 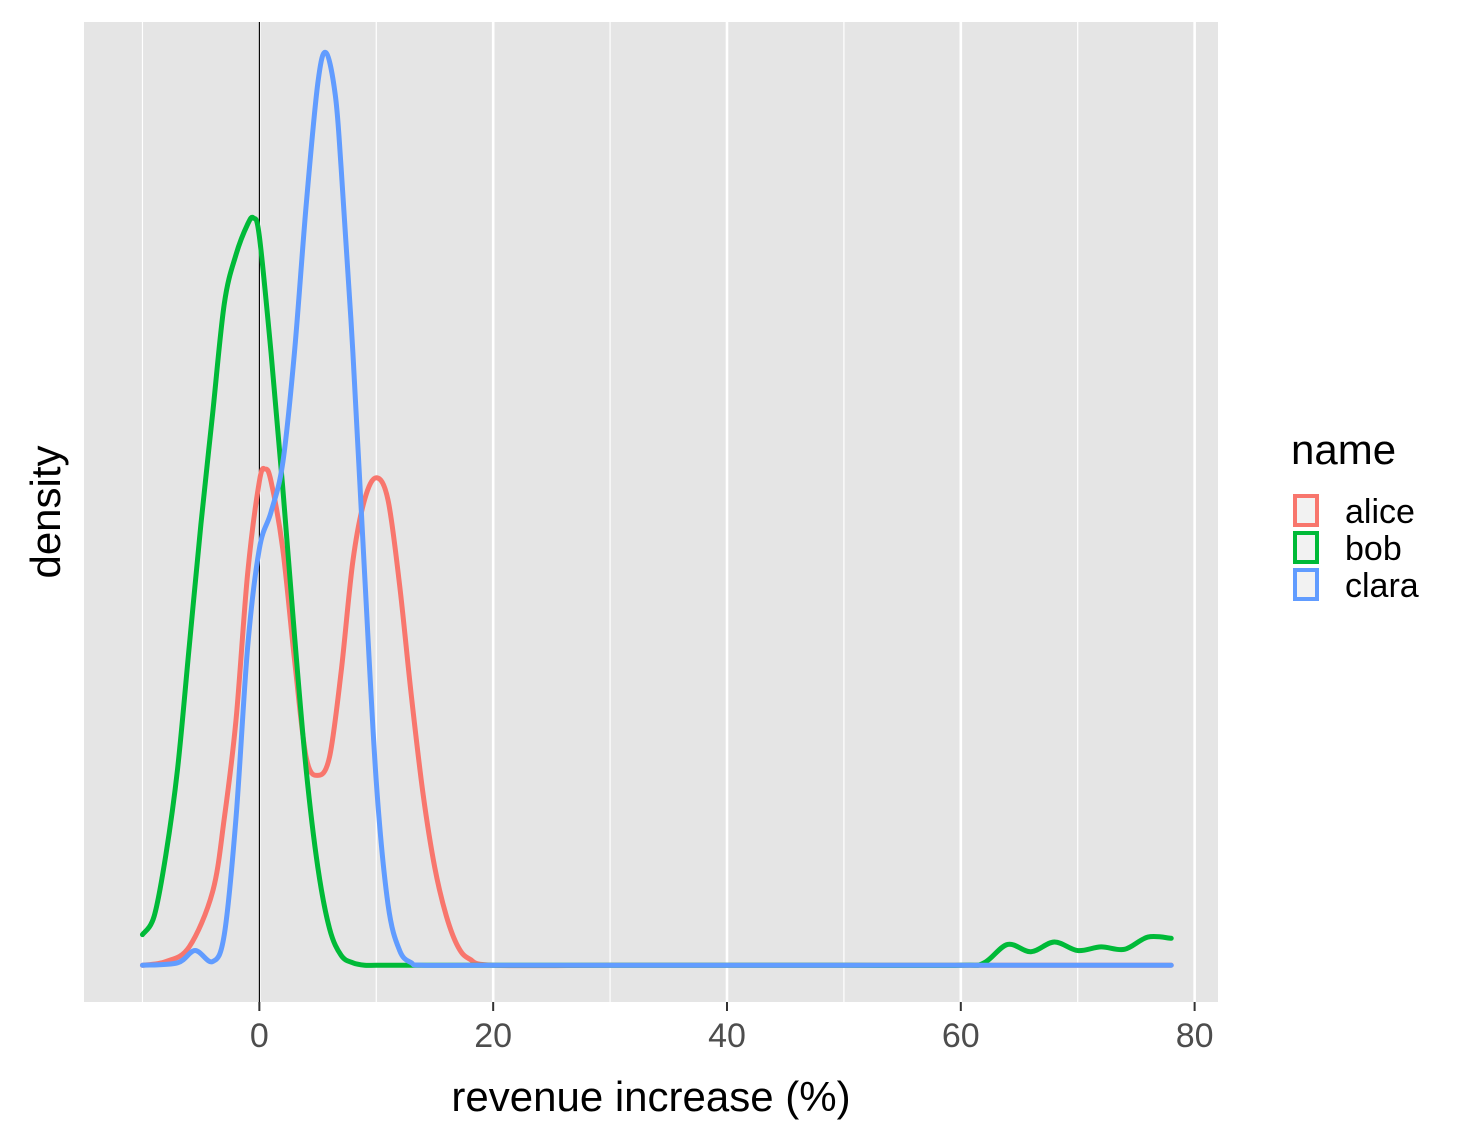 What do you see at coordinates (1306, 547) in the screenshot?
I see `legend-key-bob` at bounding box center [1306, 547].